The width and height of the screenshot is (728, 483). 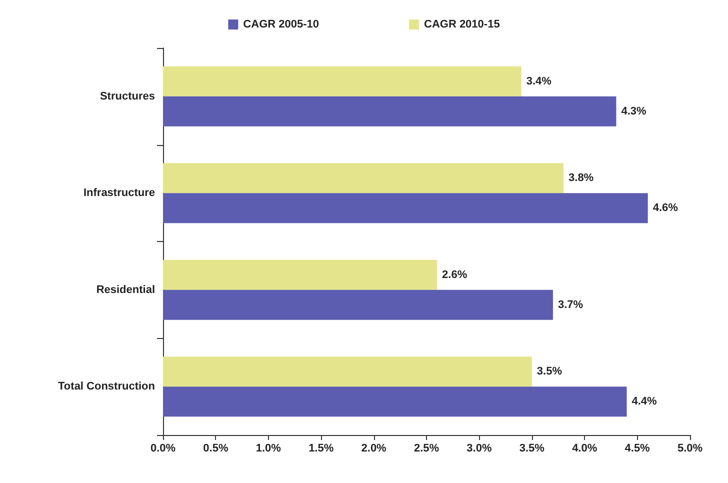 I want to click on x-tick-label: 1.5%, so click(x=321, y=448).